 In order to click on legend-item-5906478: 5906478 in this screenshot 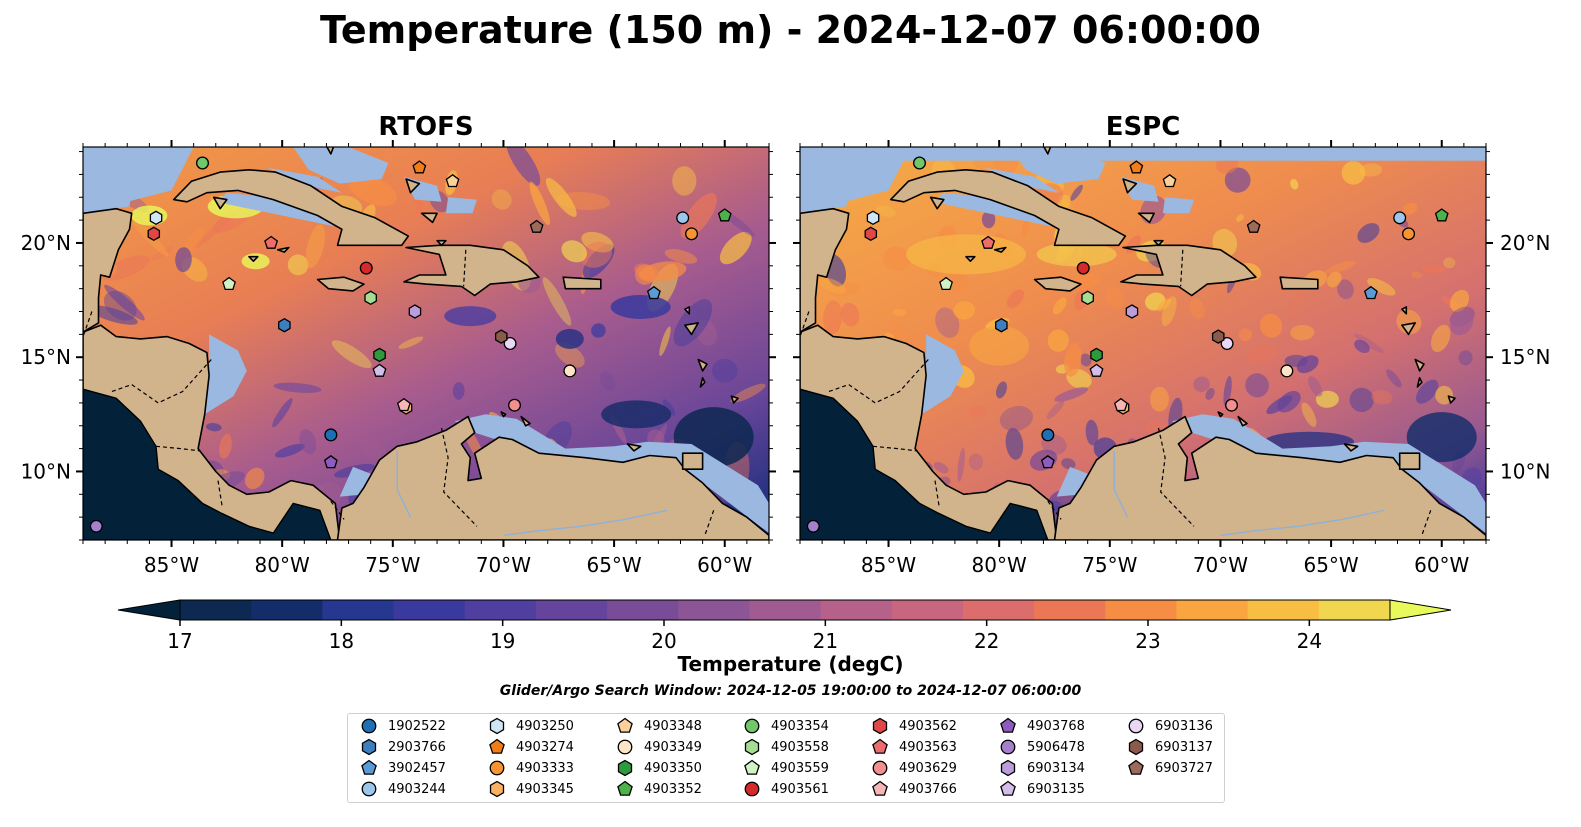, I will do `click(1042, 747)`.